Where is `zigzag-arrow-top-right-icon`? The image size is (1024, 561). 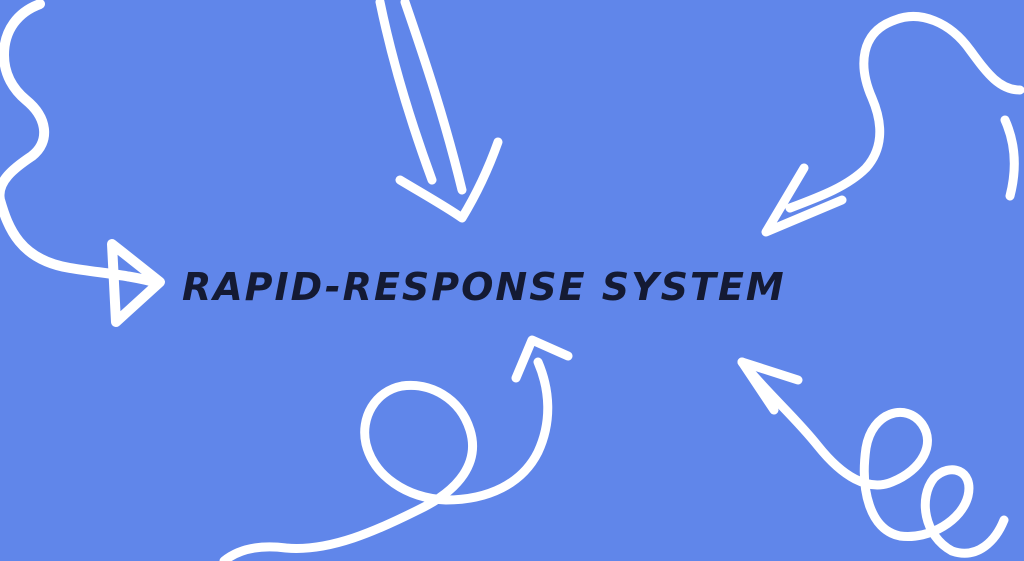
zigzag-arrow-top-right-icon is located at coordinates (892, 124).